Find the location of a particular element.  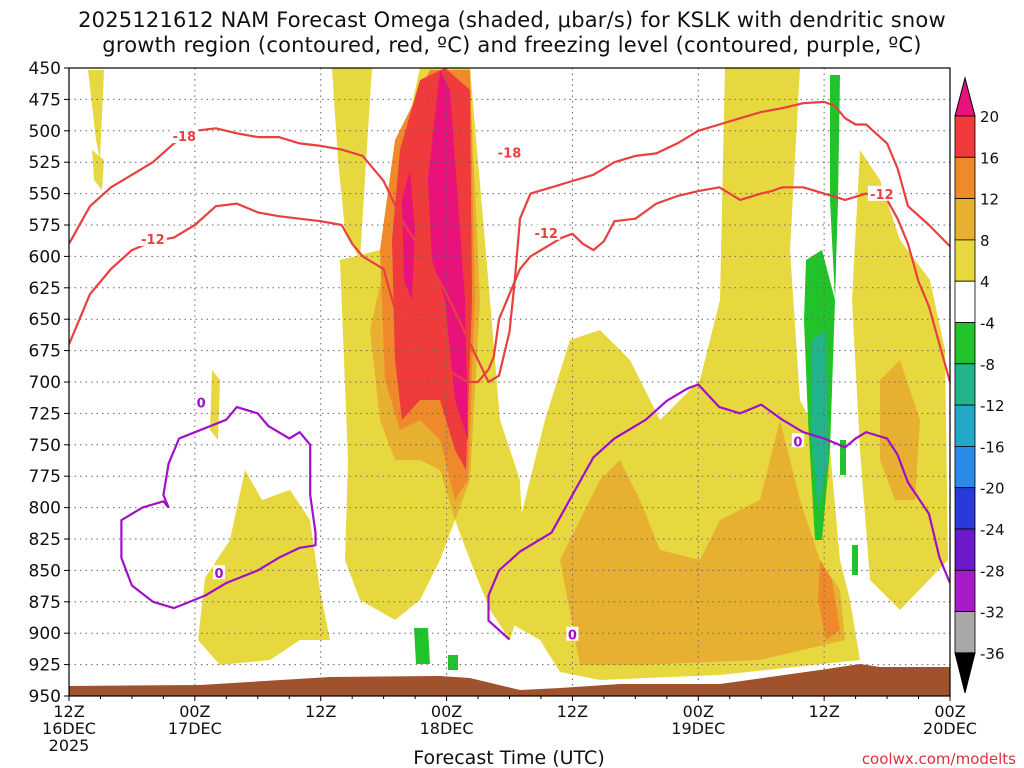

y-tick-label: 550 is located at coordinates (45, 195).